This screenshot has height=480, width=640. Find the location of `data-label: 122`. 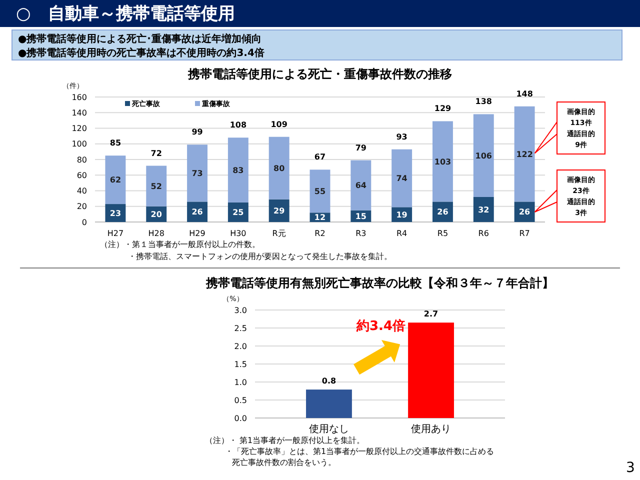

data-label: 122 is located at coordinates (524, 154).